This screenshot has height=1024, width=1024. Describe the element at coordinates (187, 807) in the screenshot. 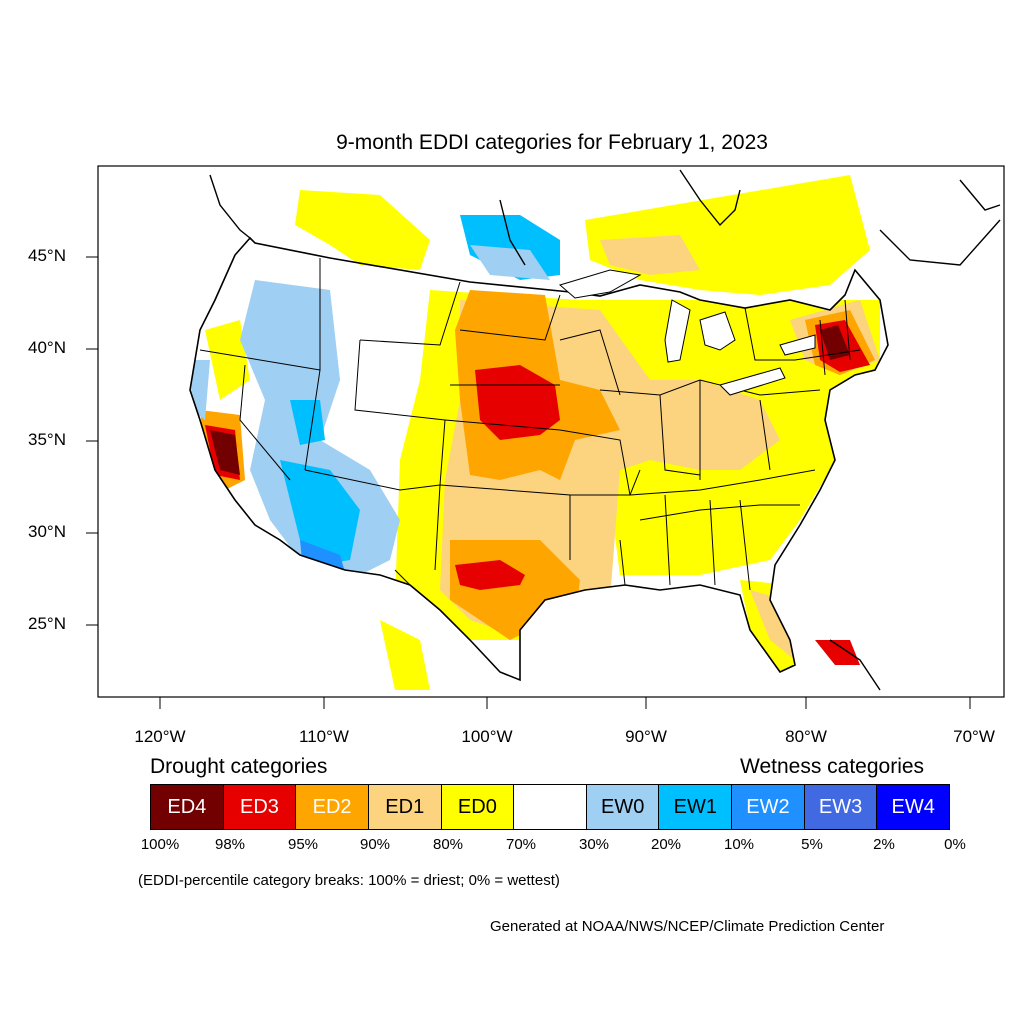

I see `legend-cell-ed4: ED4` at that location.